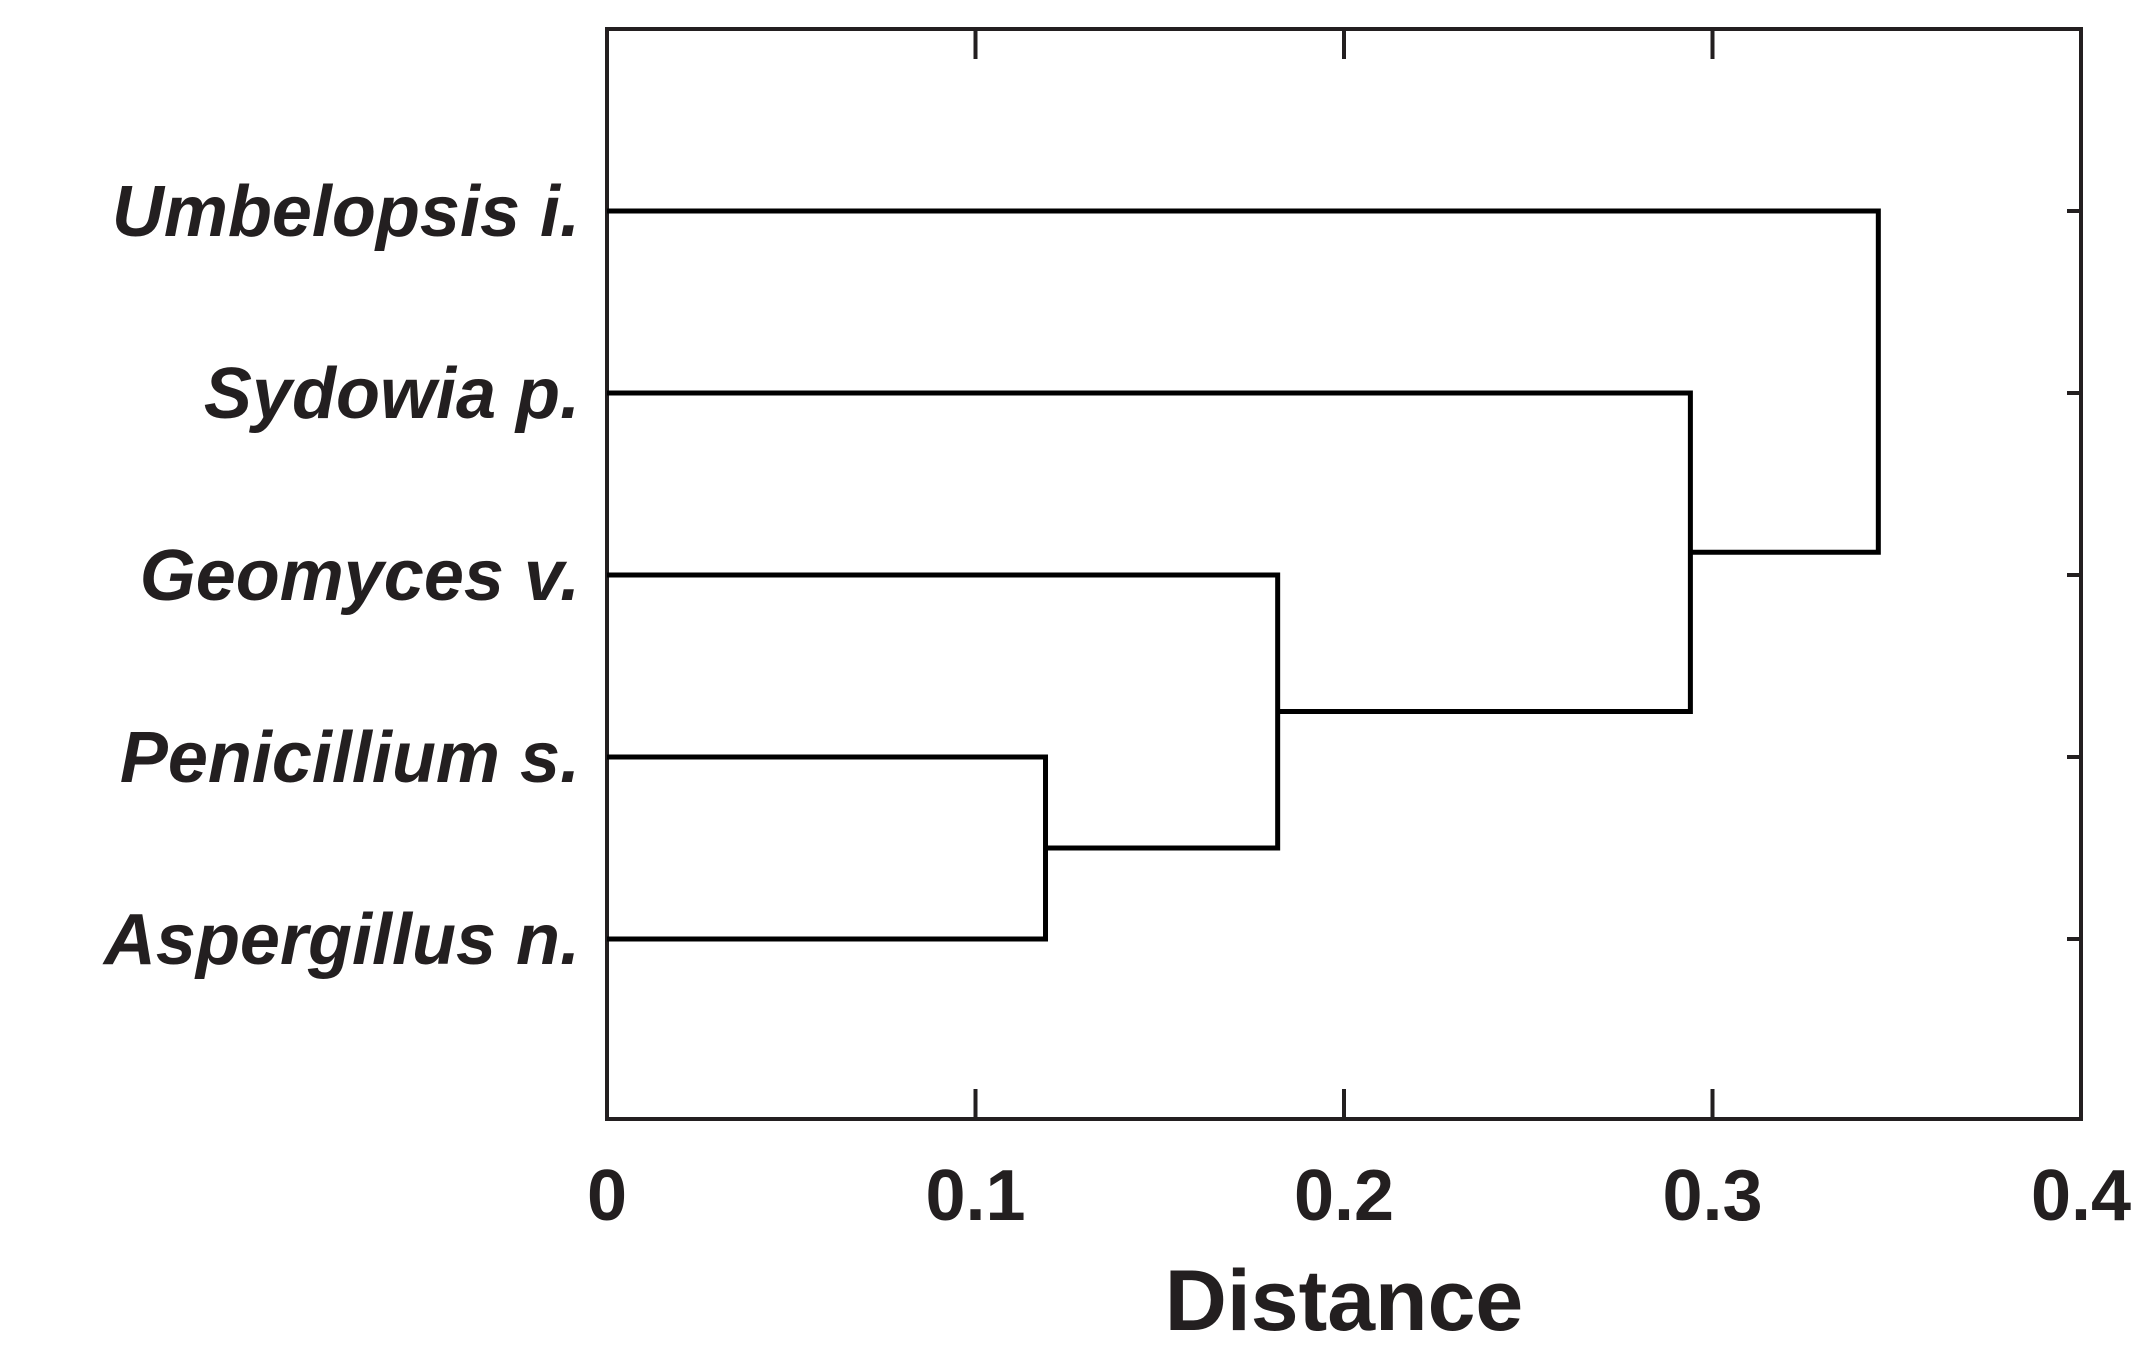  Describe the element at coordinates (1344, 1196) in the screenshot. I see `x-tick-label: 0.2` at that location.